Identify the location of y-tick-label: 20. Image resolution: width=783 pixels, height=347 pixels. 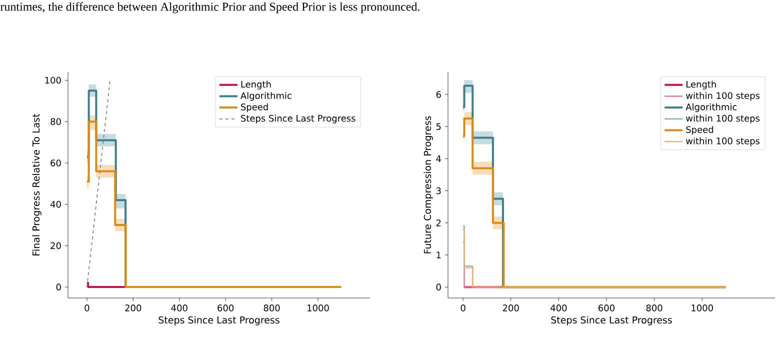
(55, 246).